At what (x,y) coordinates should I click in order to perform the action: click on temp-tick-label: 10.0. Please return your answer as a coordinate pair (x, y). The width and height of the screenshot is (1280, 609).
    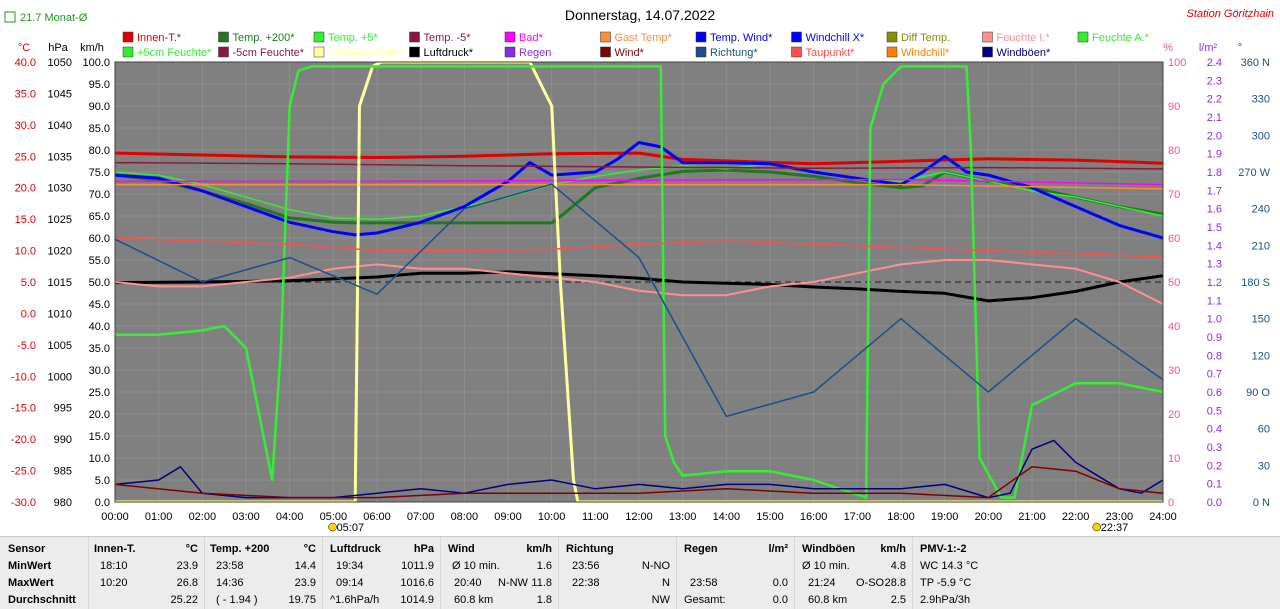
    Looking at the image, I should click on (25, 252).